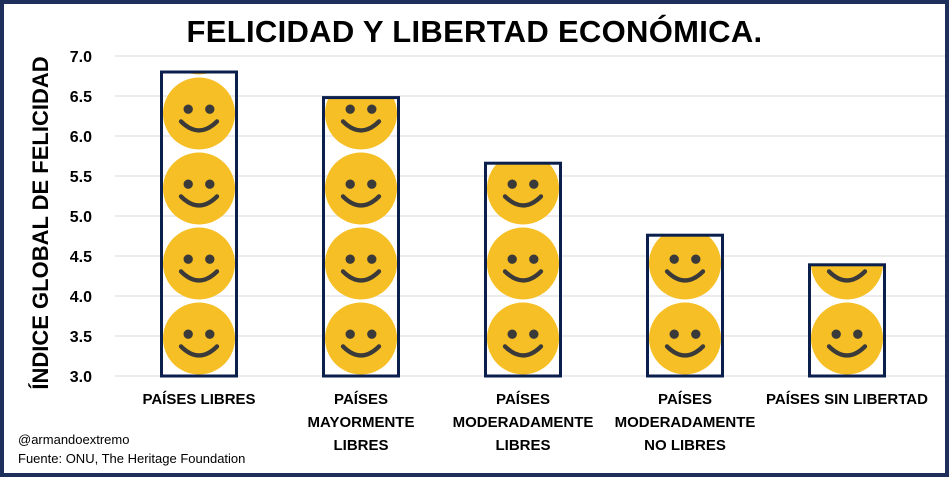 This screenshot has width=949, height=477. I want to click on x-category-label: PAÍSES MODERADAMENTE LIBRES, so click(523, 422).